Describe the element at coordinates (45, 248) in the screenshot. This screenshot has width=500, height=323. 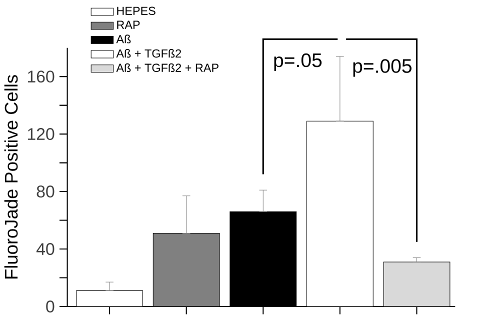
I see `y-tick-label: 40` at that location.